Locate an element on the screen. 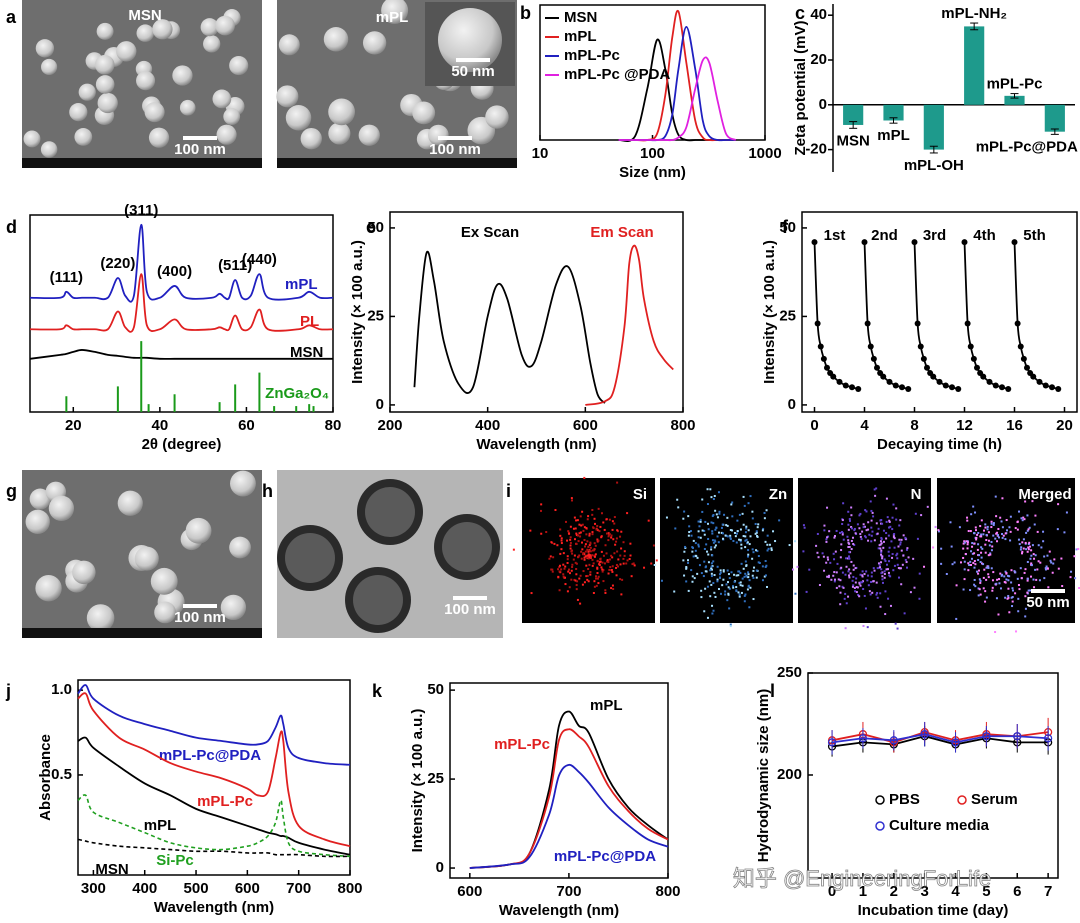 Image resolution: width=1080 pixels, height=923 pixels. x-tick-label: 0 is located at coordinates (832, 891).